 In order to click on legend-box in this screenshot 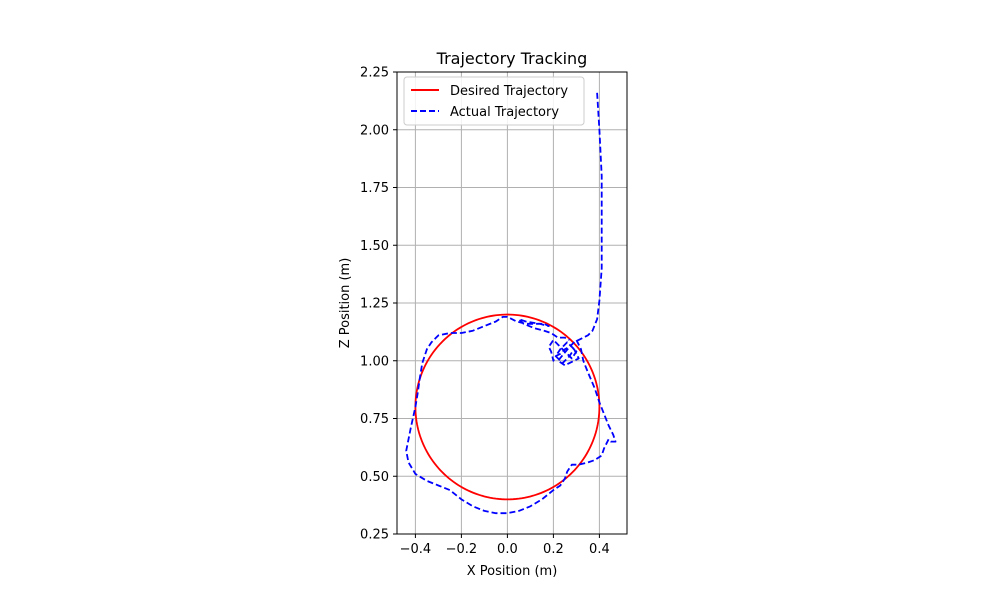, I will do `click(494, 101)`.